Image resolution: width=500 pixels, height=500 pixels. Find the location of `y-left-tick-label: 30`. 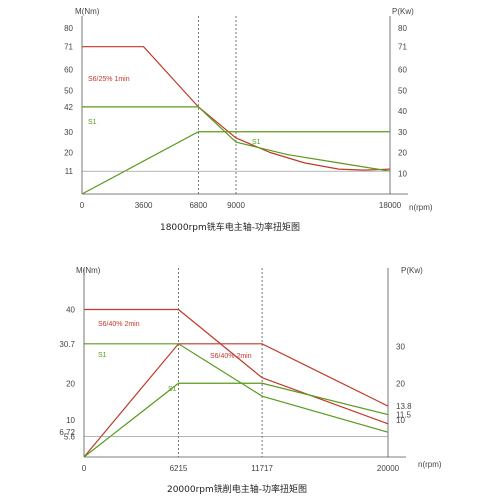

y-left-tick-label: 30 is located at coordinates (68, 132).